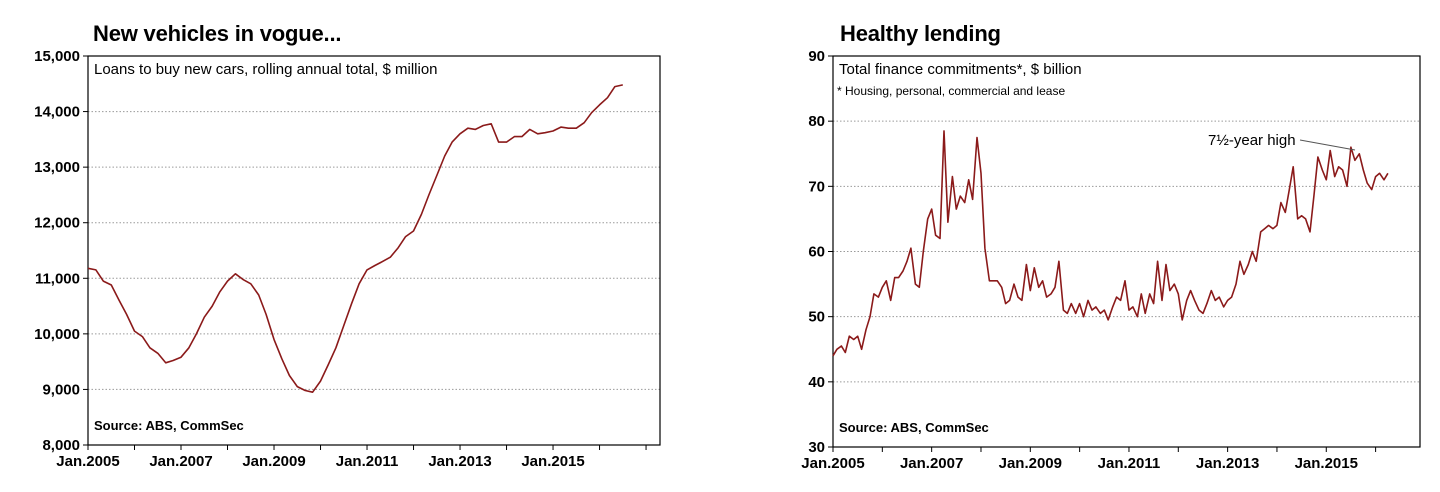 The image size is (1440, 492). I want to click on y-tick-label: 12,000, so click(57, 223).